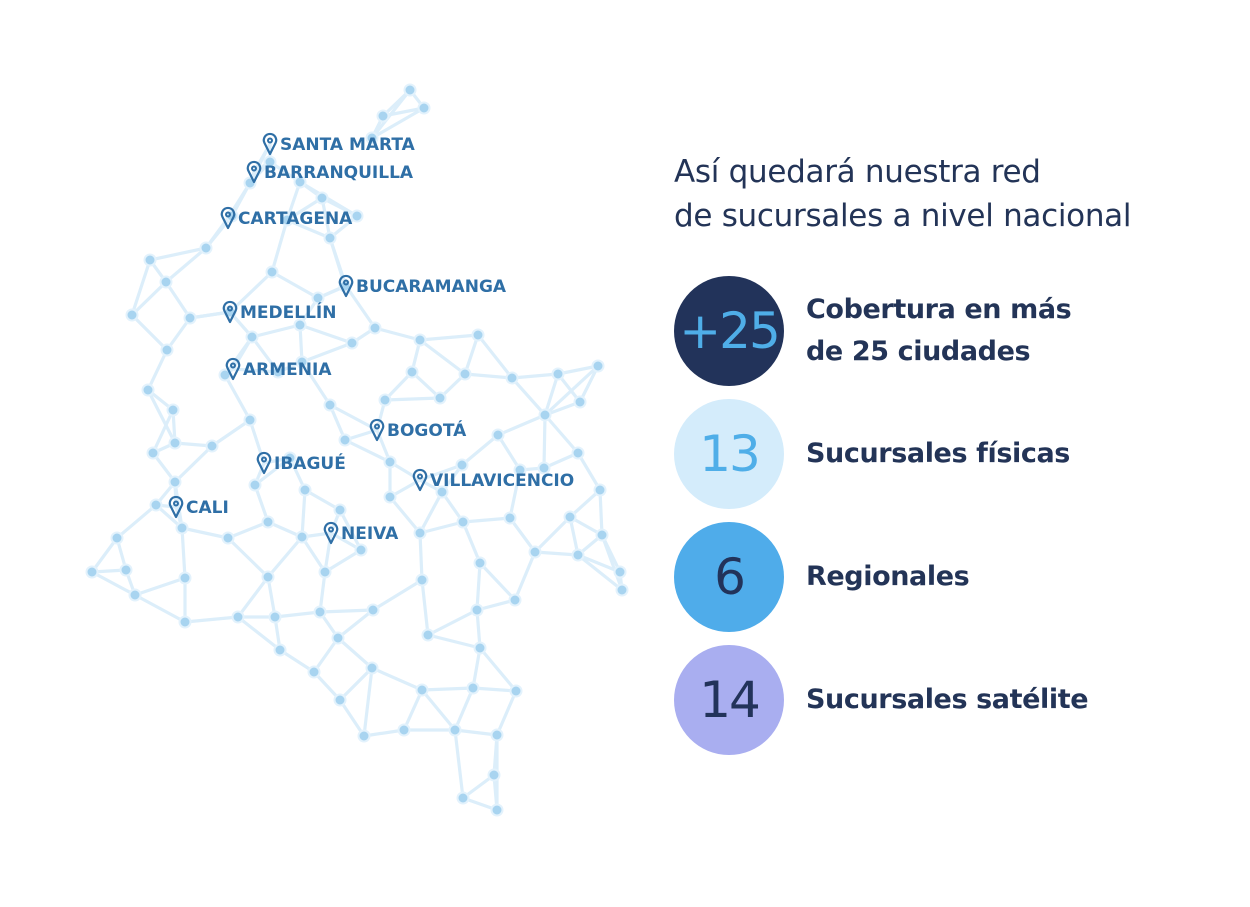 The height and width of the screenshot is (907, 1250). Describe the element at coordinates (729, 577) in the screenshot. I see `stat-regionals-circle: 6` at that location.